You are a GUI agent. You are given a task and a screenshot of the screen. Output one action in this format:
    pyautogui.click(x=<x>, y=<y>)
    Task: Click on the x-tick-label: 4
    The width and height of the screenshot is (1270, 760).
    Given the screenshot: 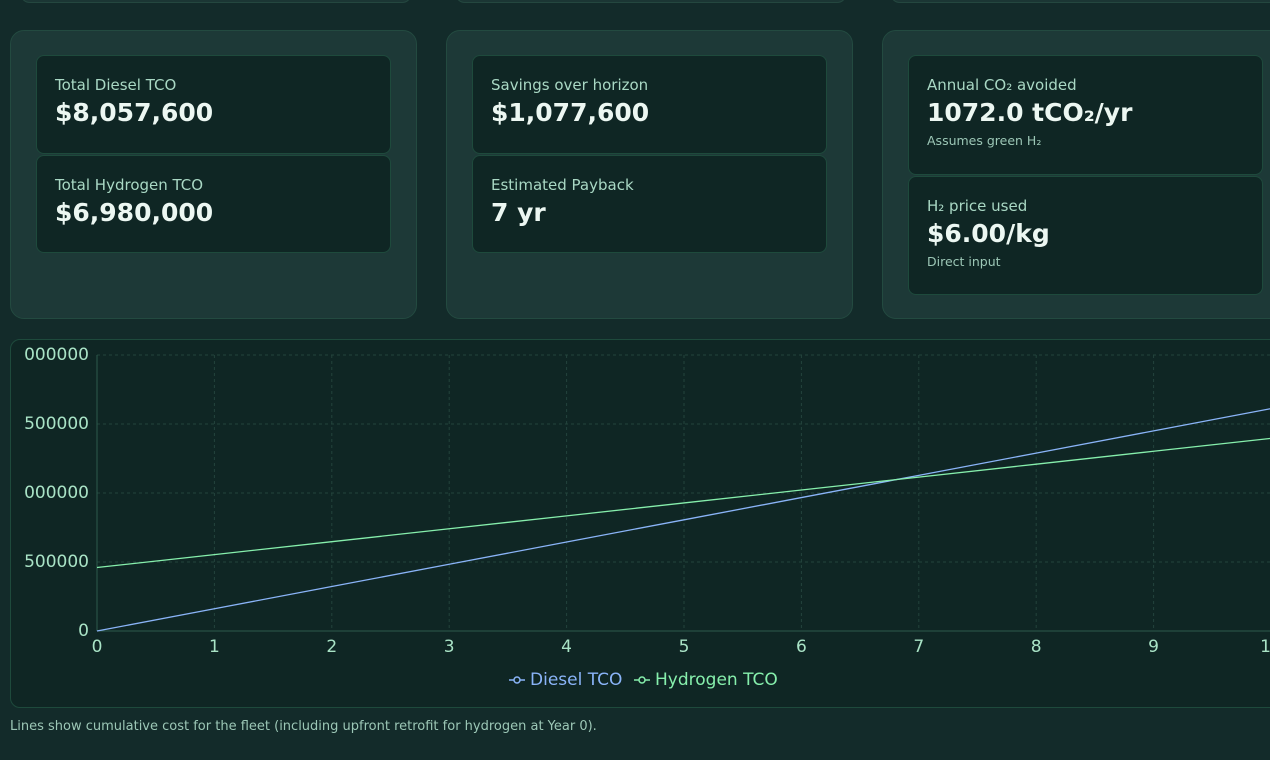 What is the action you would take?
    pyautogui.click(x=566, y=647)
    